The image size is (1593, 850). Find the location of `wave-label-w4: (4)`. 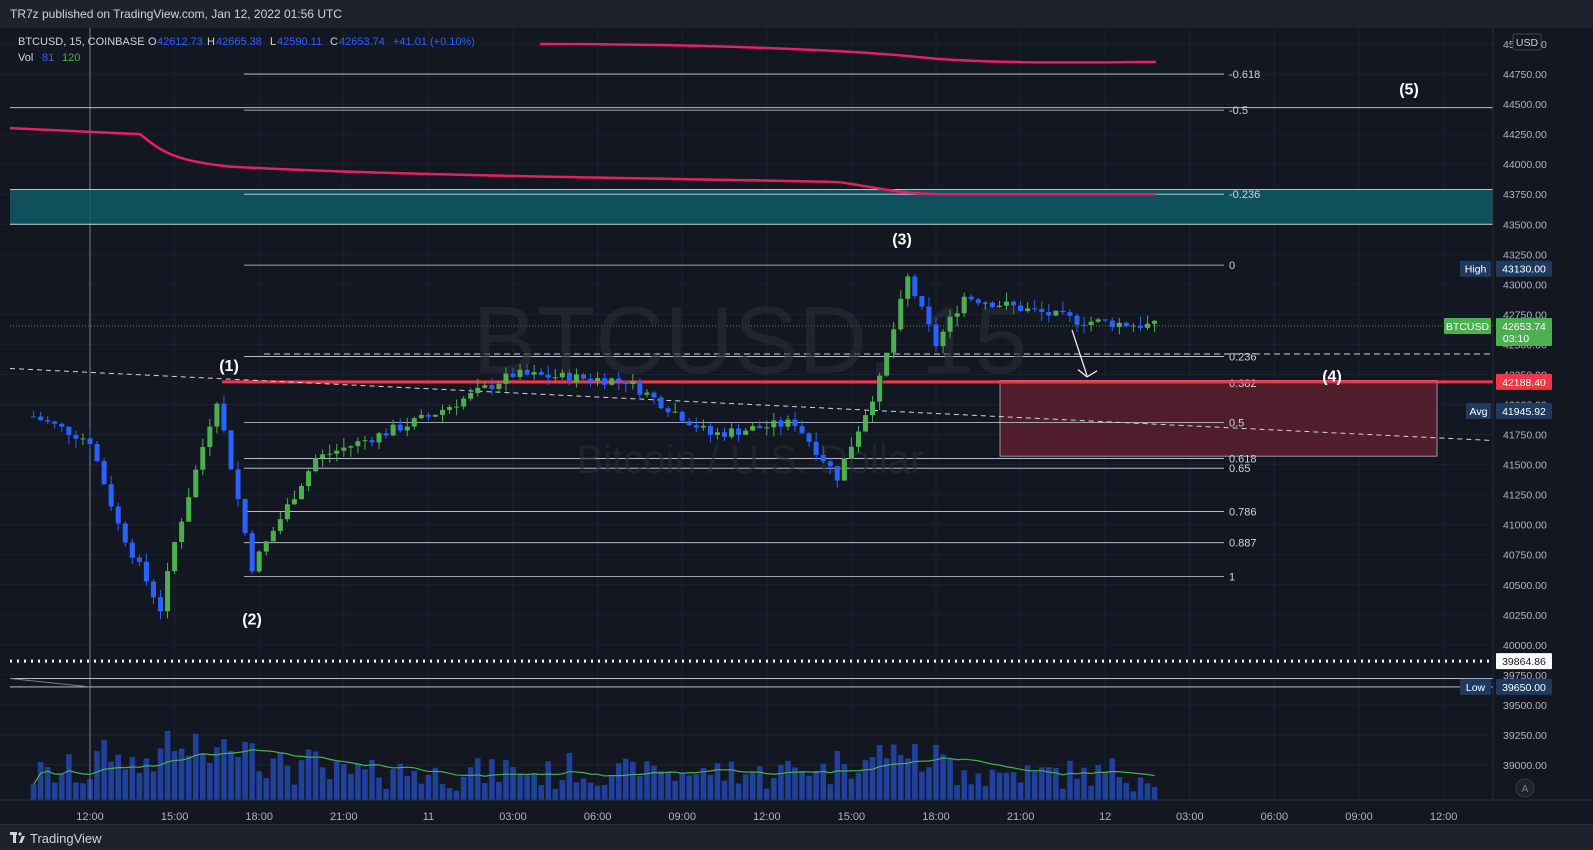

wave-label-w4: (4) is located at coordinates (1332, 377).